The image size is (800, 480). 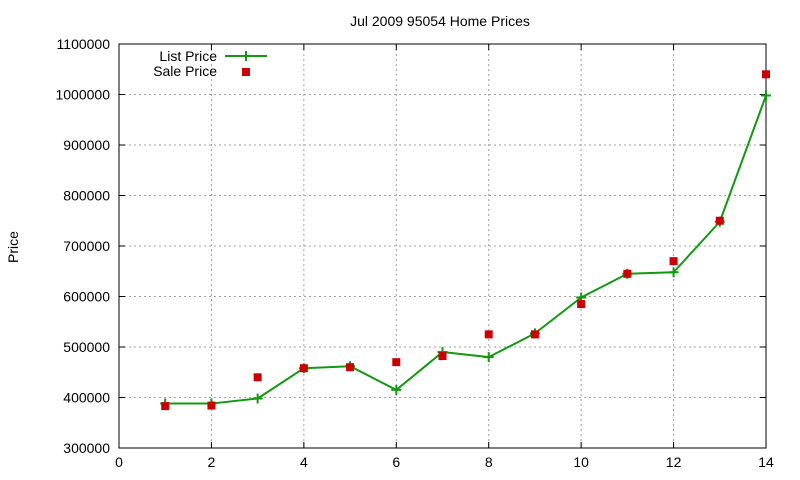 I want to click on legend-marker-sale-price, so click(x=246, y=72).